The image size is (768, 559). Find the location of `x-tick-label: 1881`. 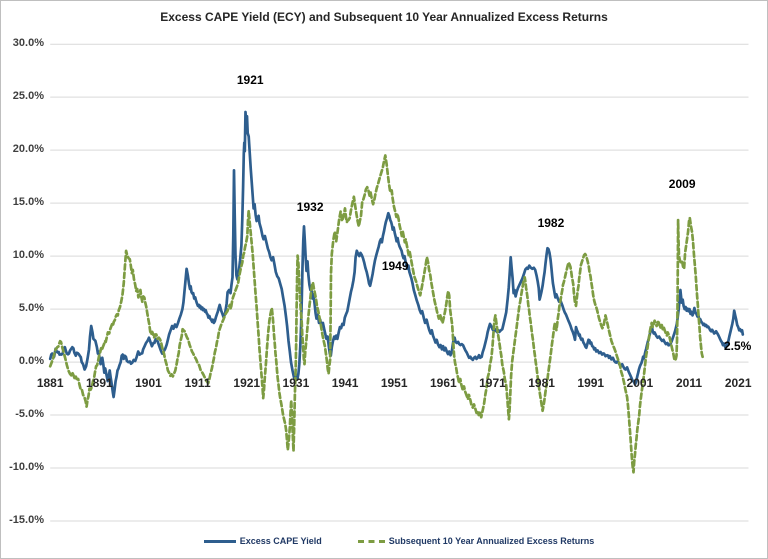

x-tick-label: 1881 is located at coordinates (50, 383).